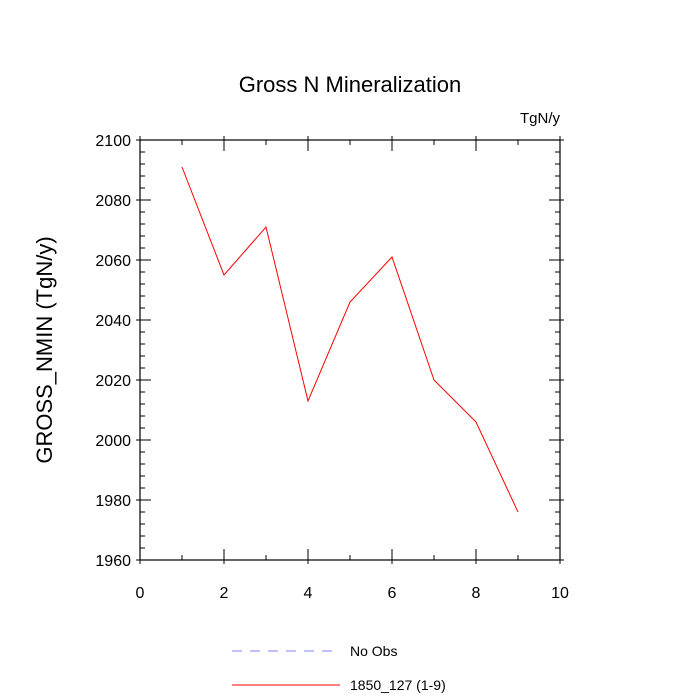  What do you see at coordinates (308, 593) in the screenshot?
I see `x-tick-label: 4` at bounding box center [308, 593].